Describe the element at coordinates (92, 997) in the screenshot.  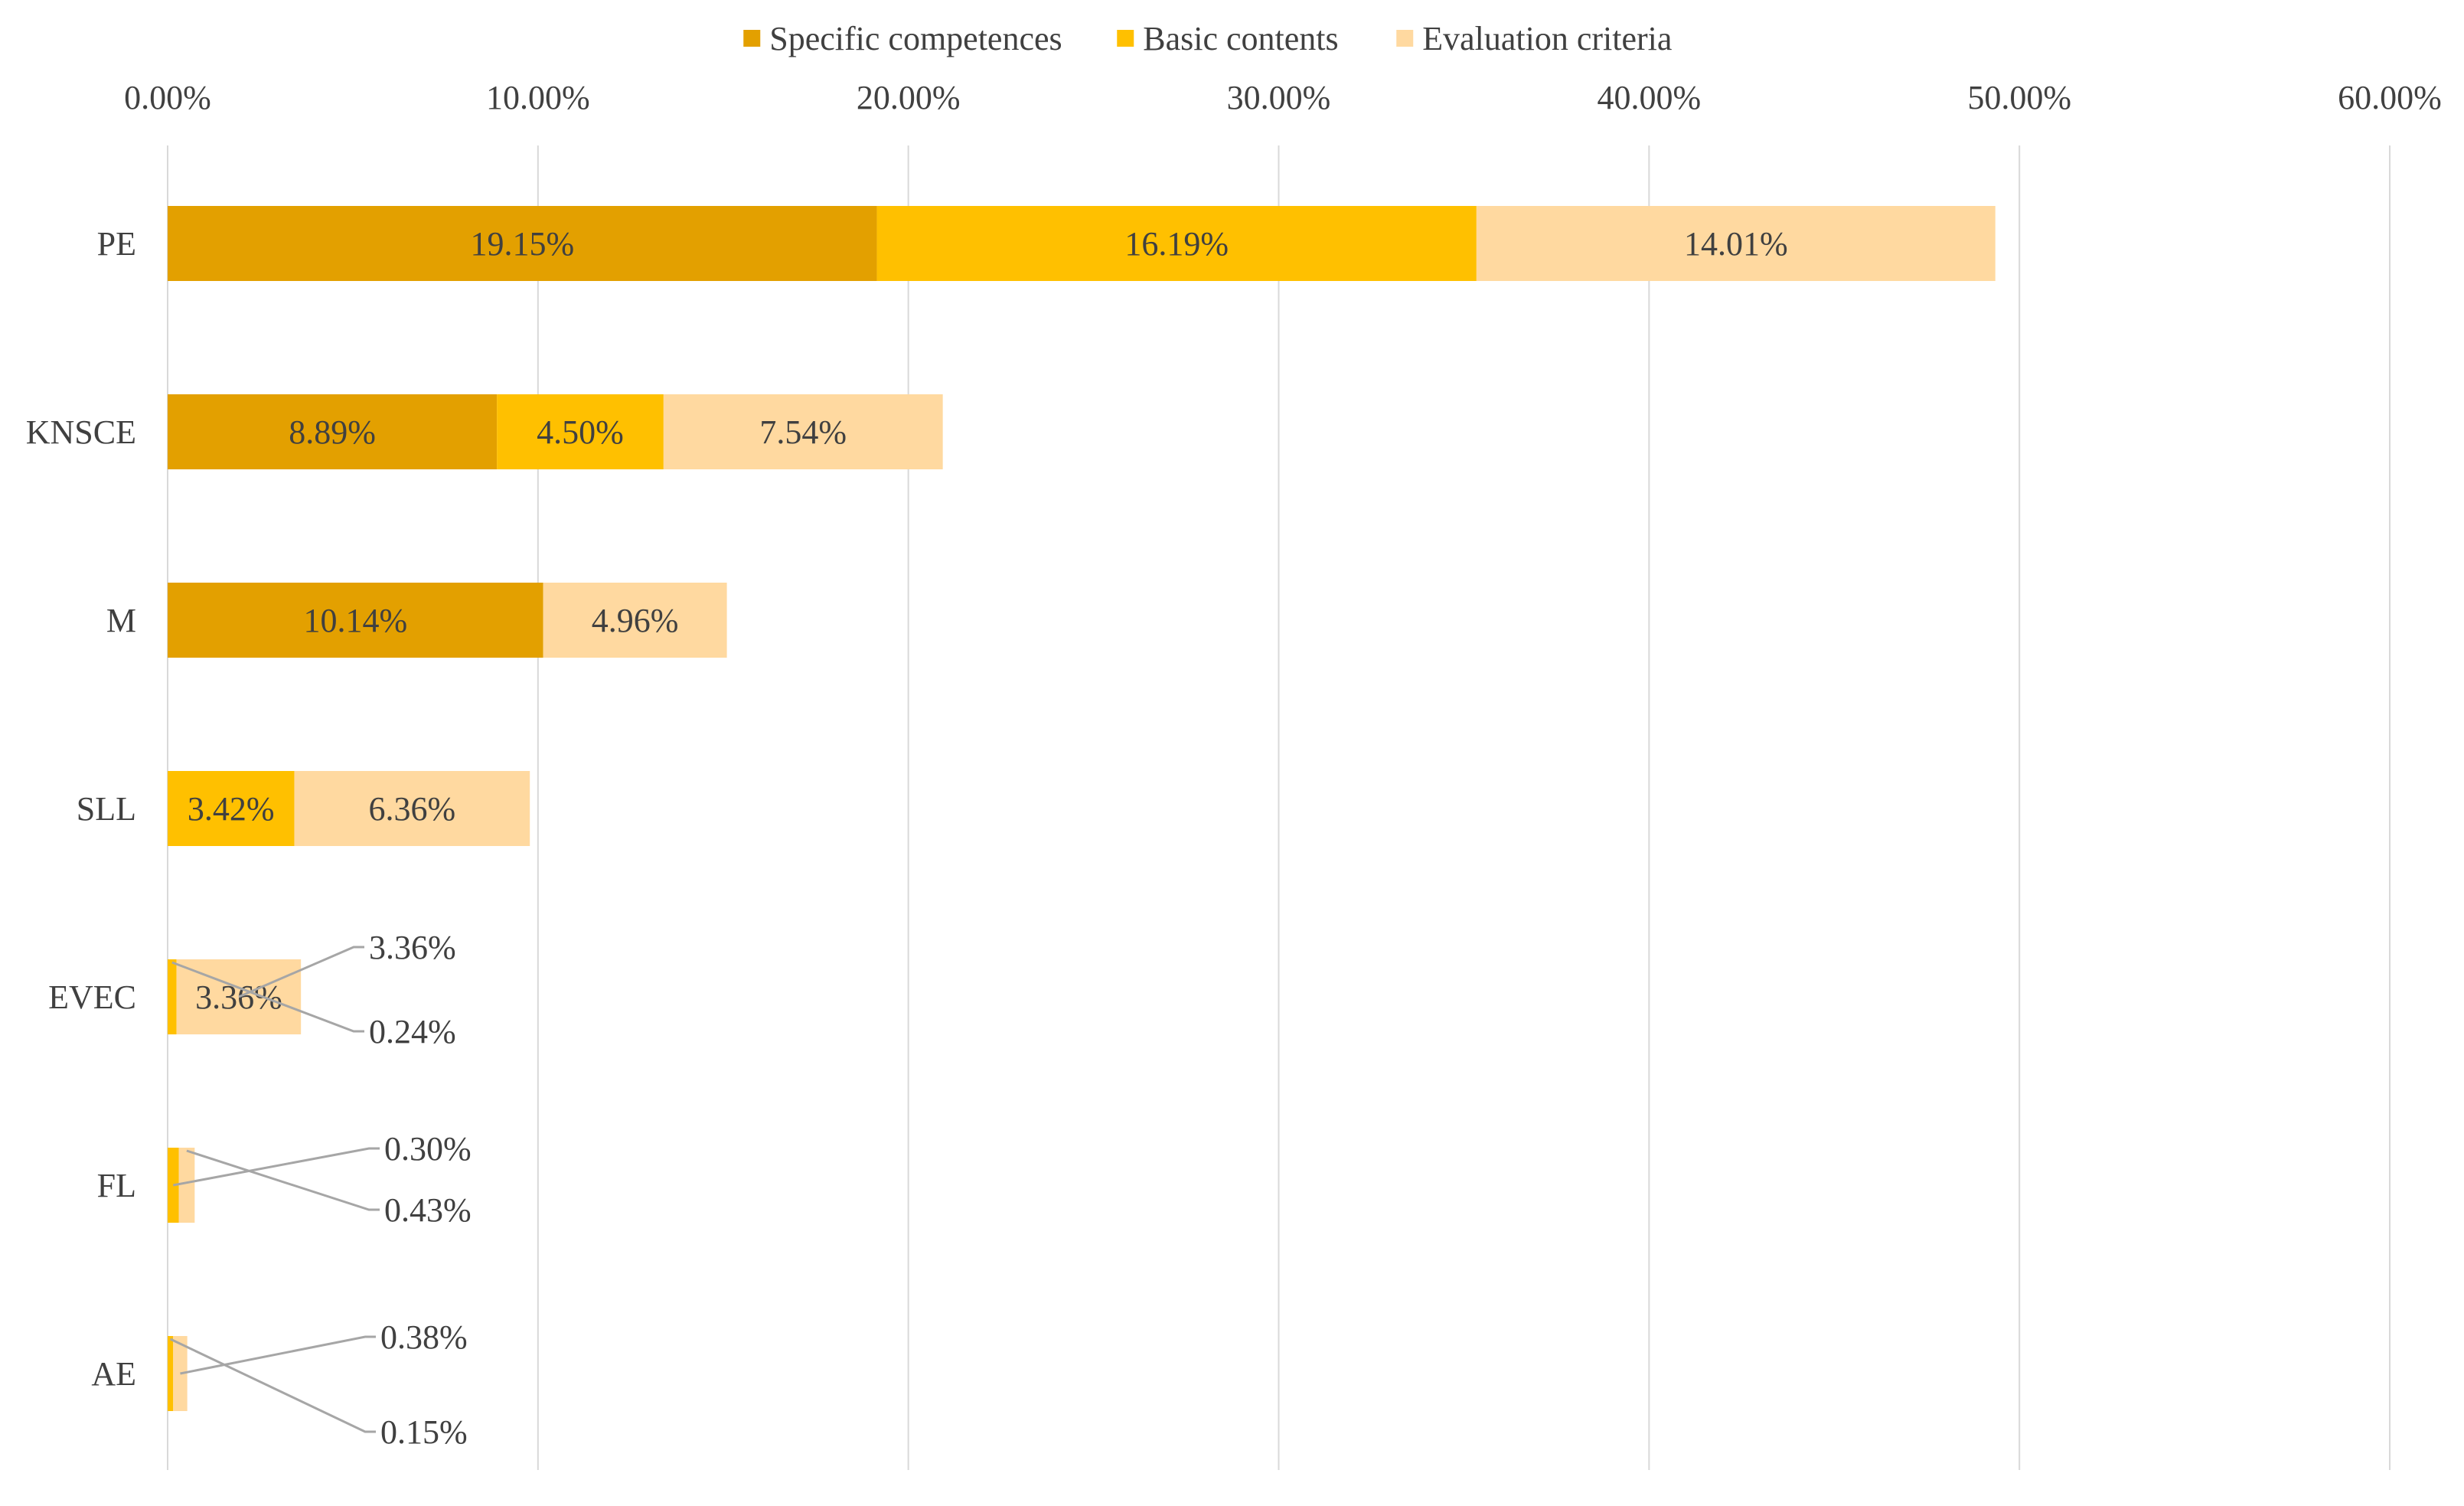
I see `y-category-label: EVEC` at that location.